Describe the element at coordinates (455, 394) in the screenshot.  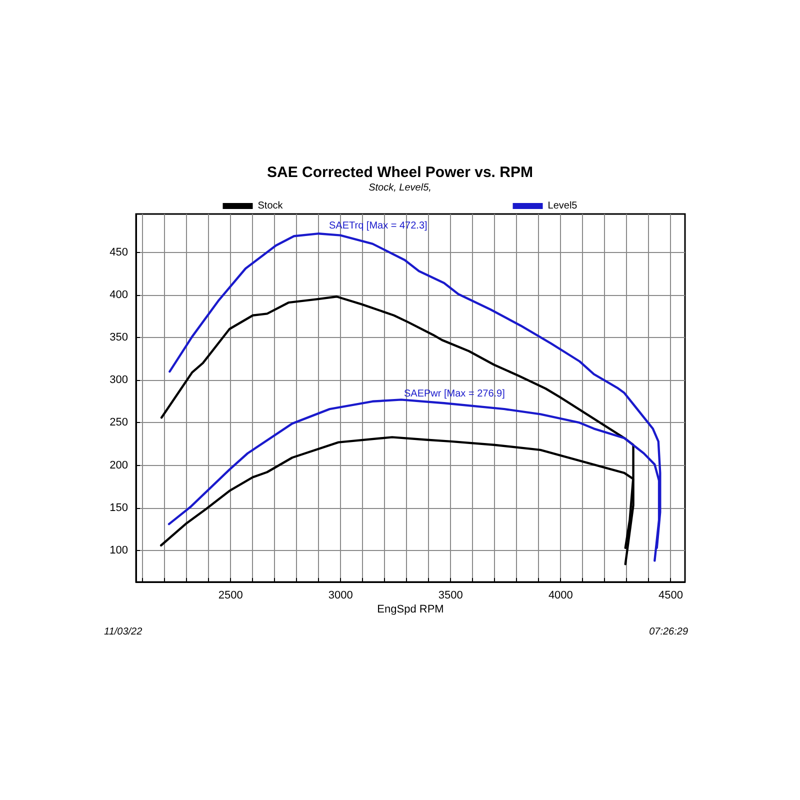
I see `annotation: SAEPwr [Max = 276.9]` at that location.